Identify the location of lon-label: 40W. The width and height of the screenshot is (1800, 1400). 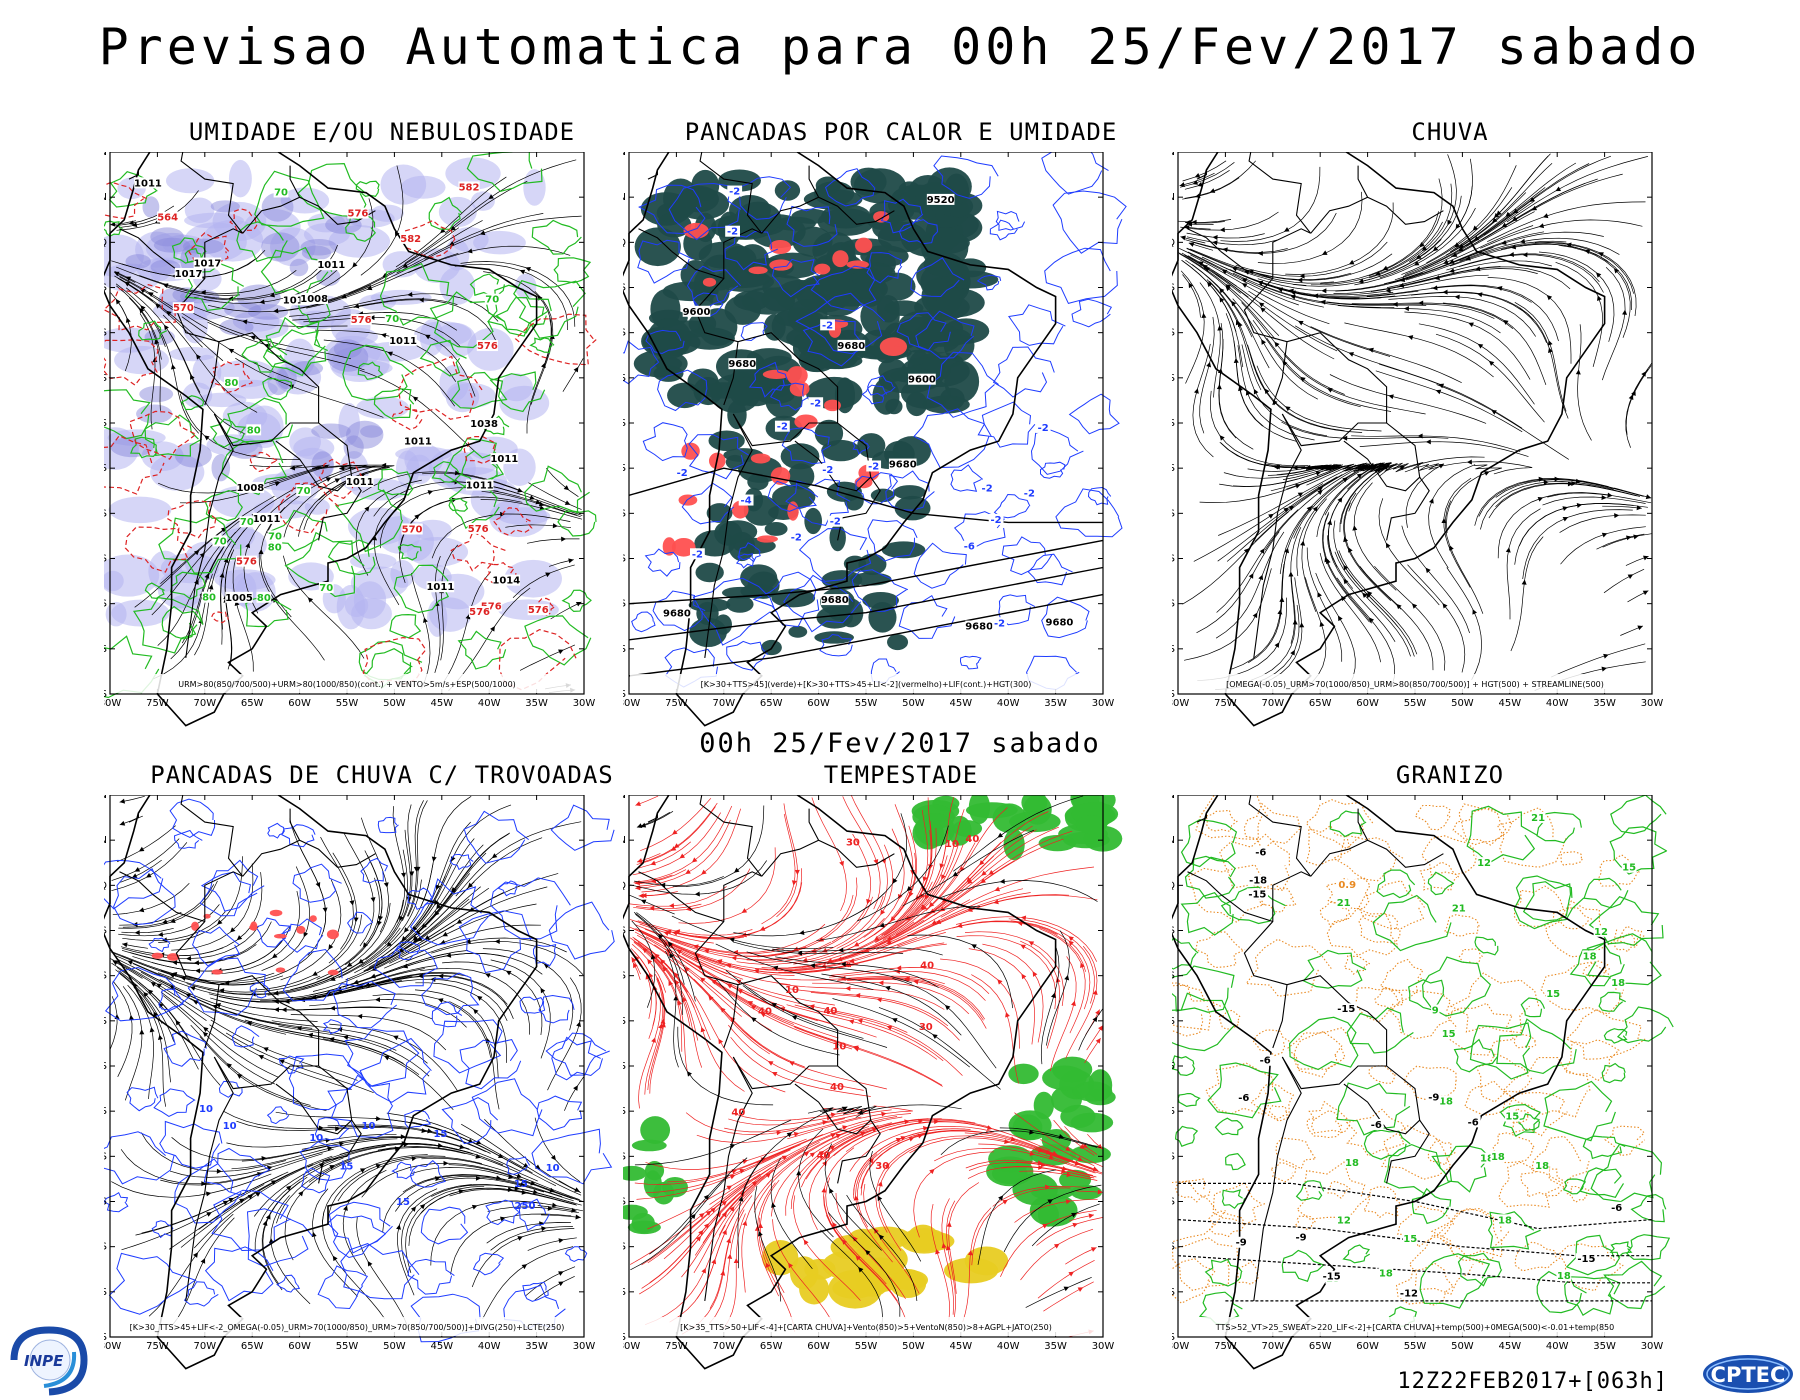
(1557, 1346).